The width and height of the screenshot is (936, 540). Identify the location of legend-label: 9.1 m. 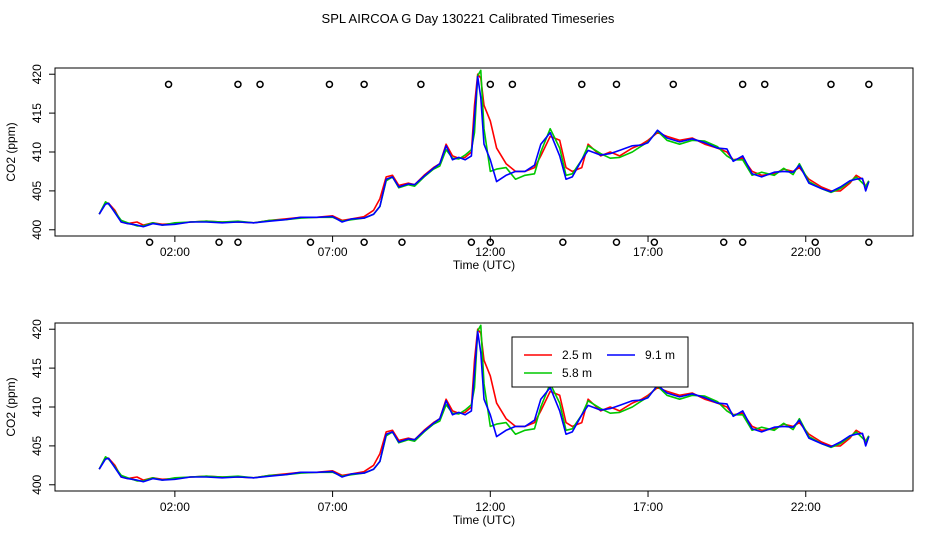
(660, 355).